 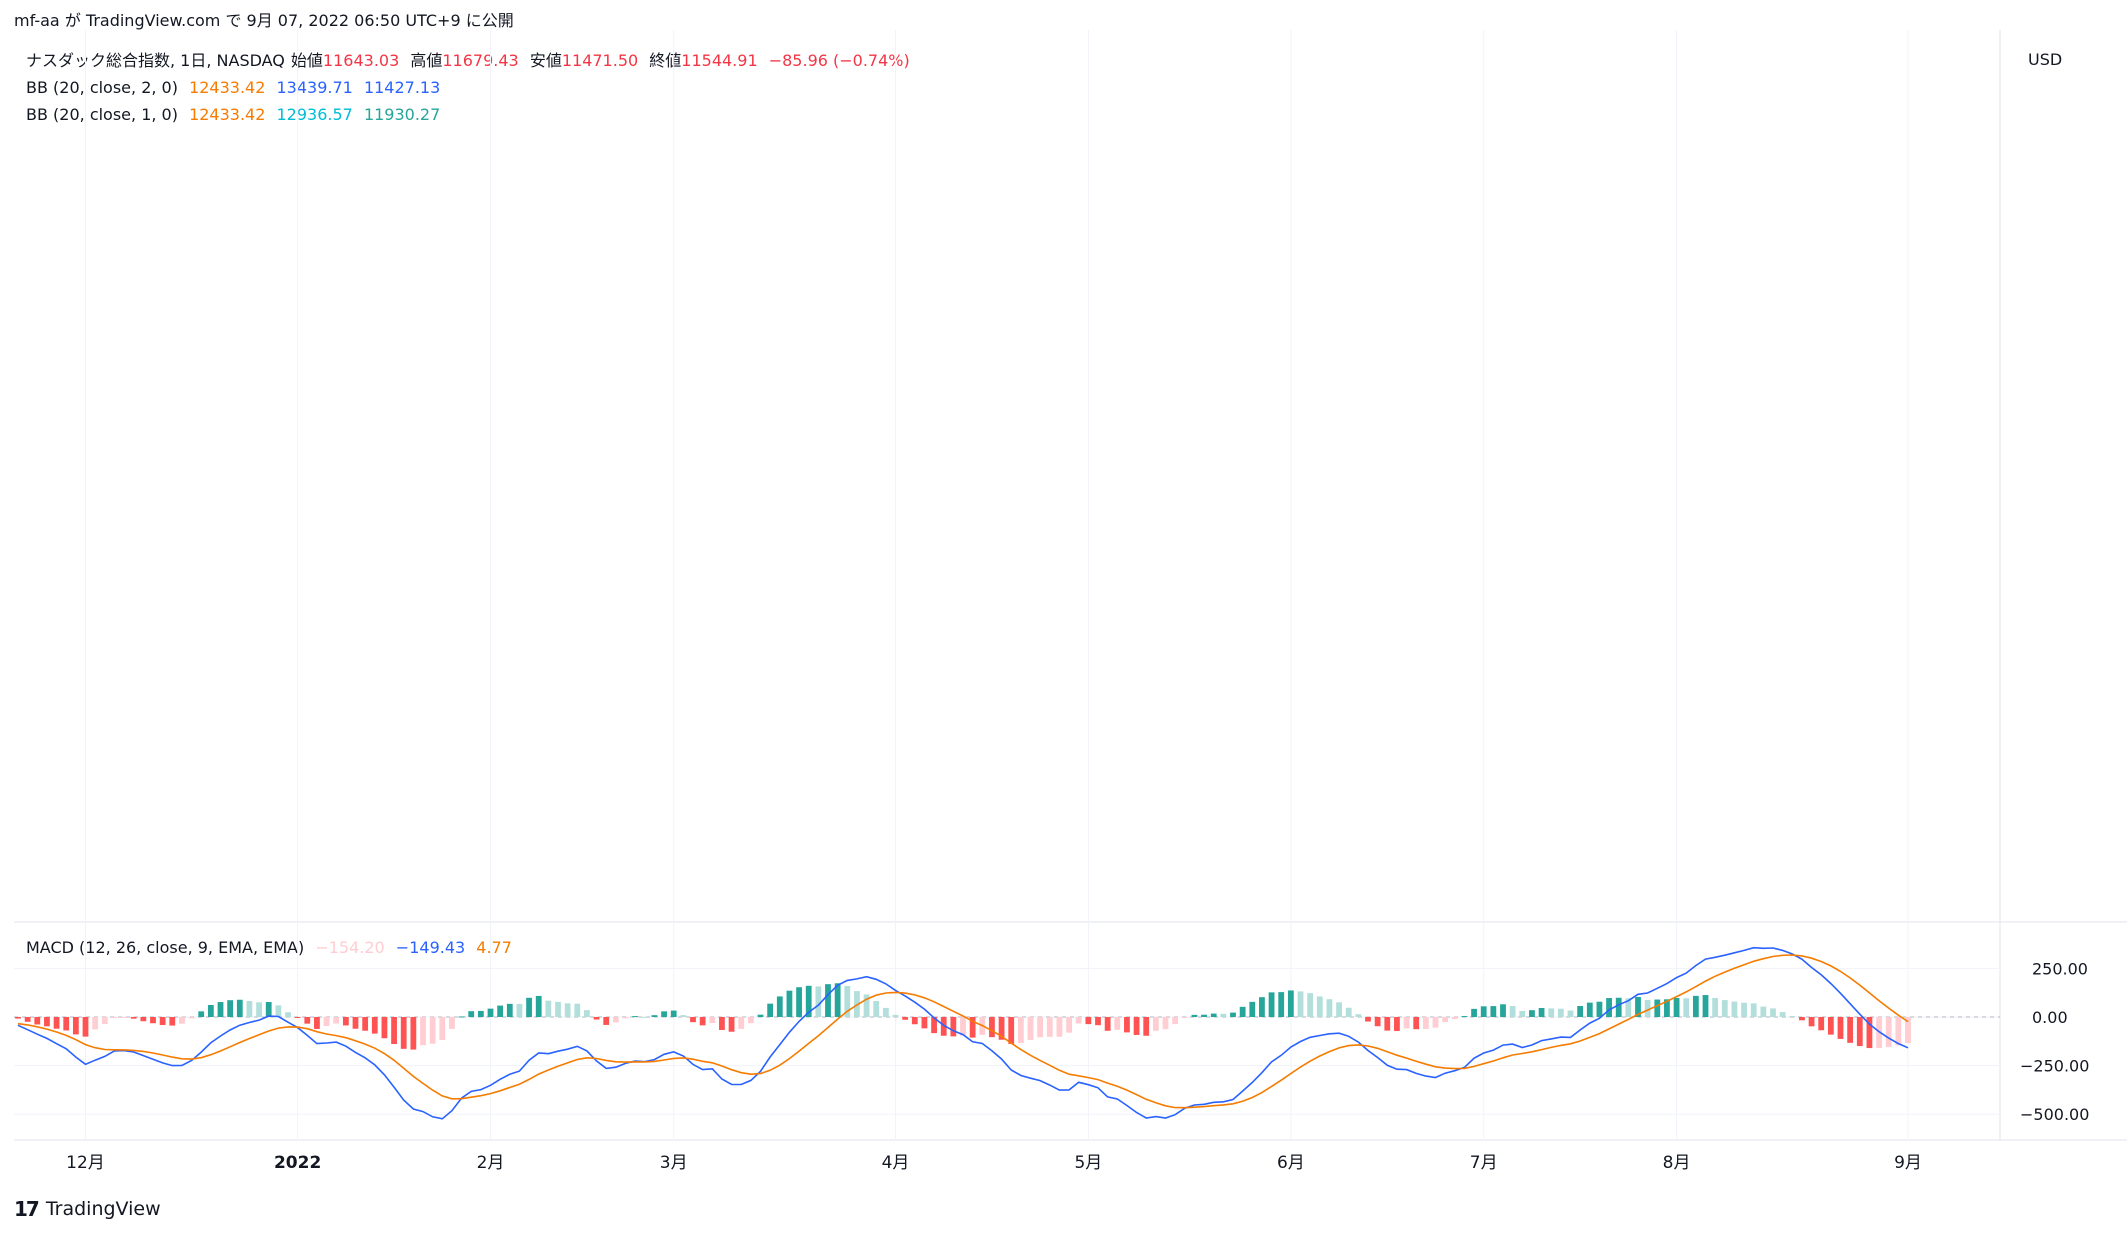 I want to click on time-tick-label: 9月, so click(x=1908, y=1163).